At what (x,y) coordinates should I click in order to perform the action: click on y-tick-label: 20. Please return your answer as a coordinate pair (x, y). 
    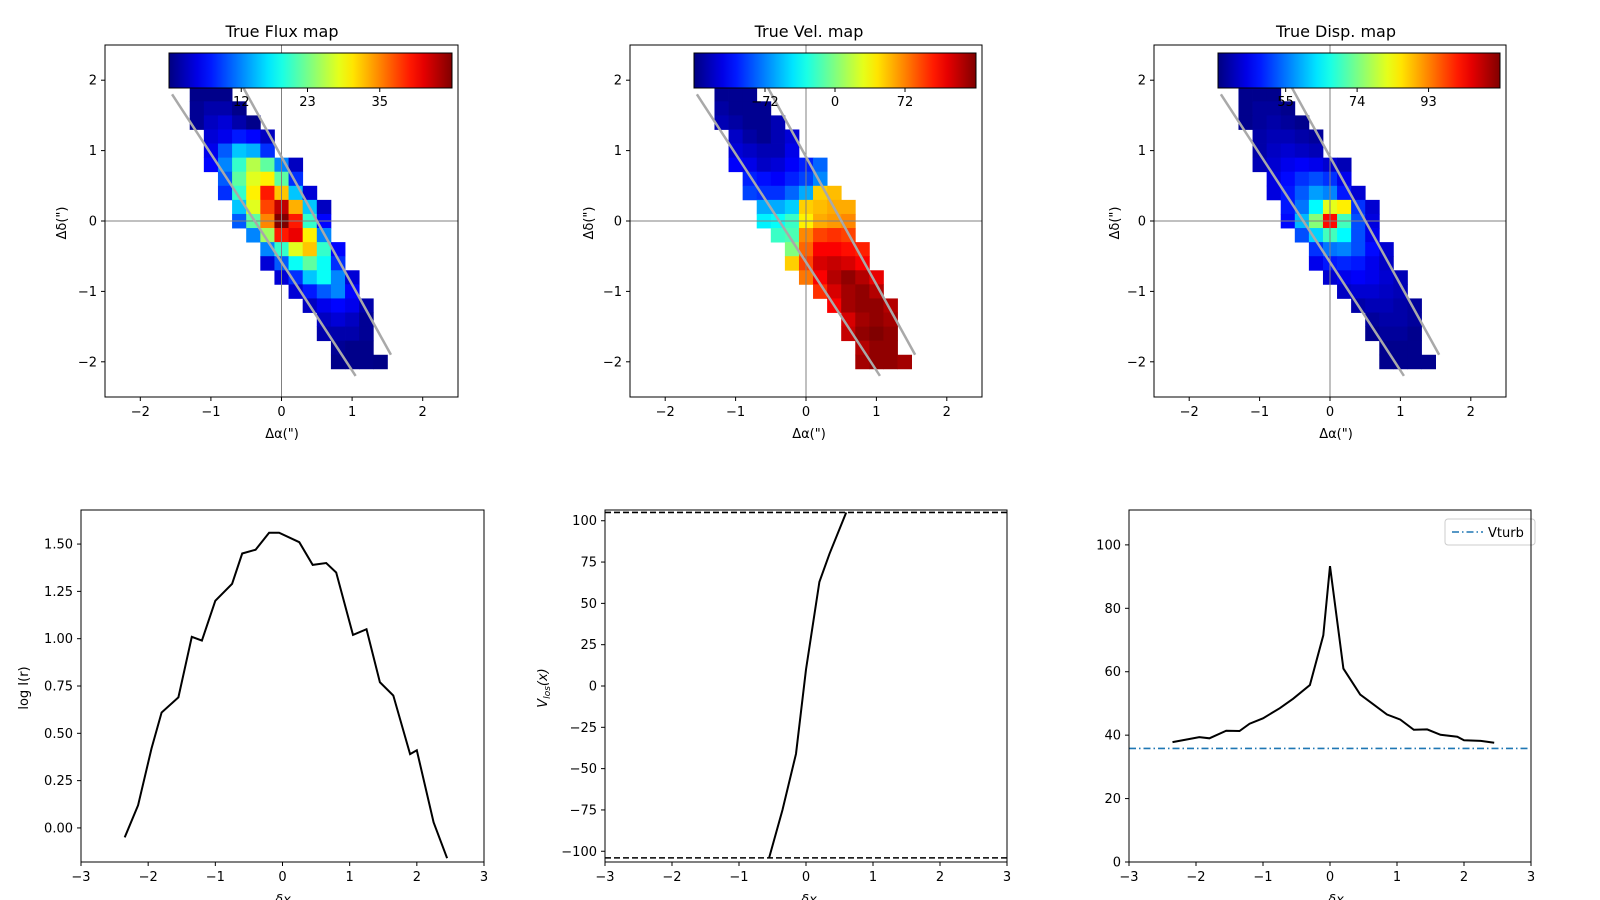
    Looking at the image, I should click on (1112, 799).